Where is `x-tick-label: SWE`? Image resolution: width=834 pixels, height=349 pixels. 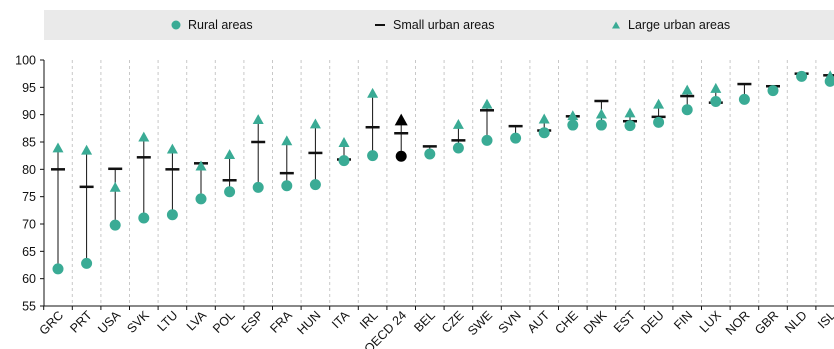 x-tick-label: SWE is located at coordinates (480, 323).